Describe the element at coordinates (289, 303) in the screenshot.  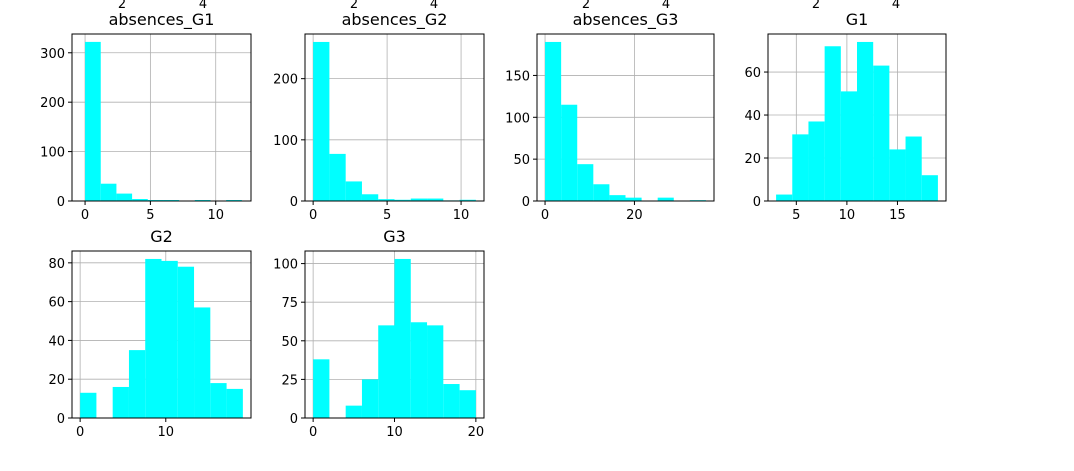
I see `y-tick-label: 75` at that location.